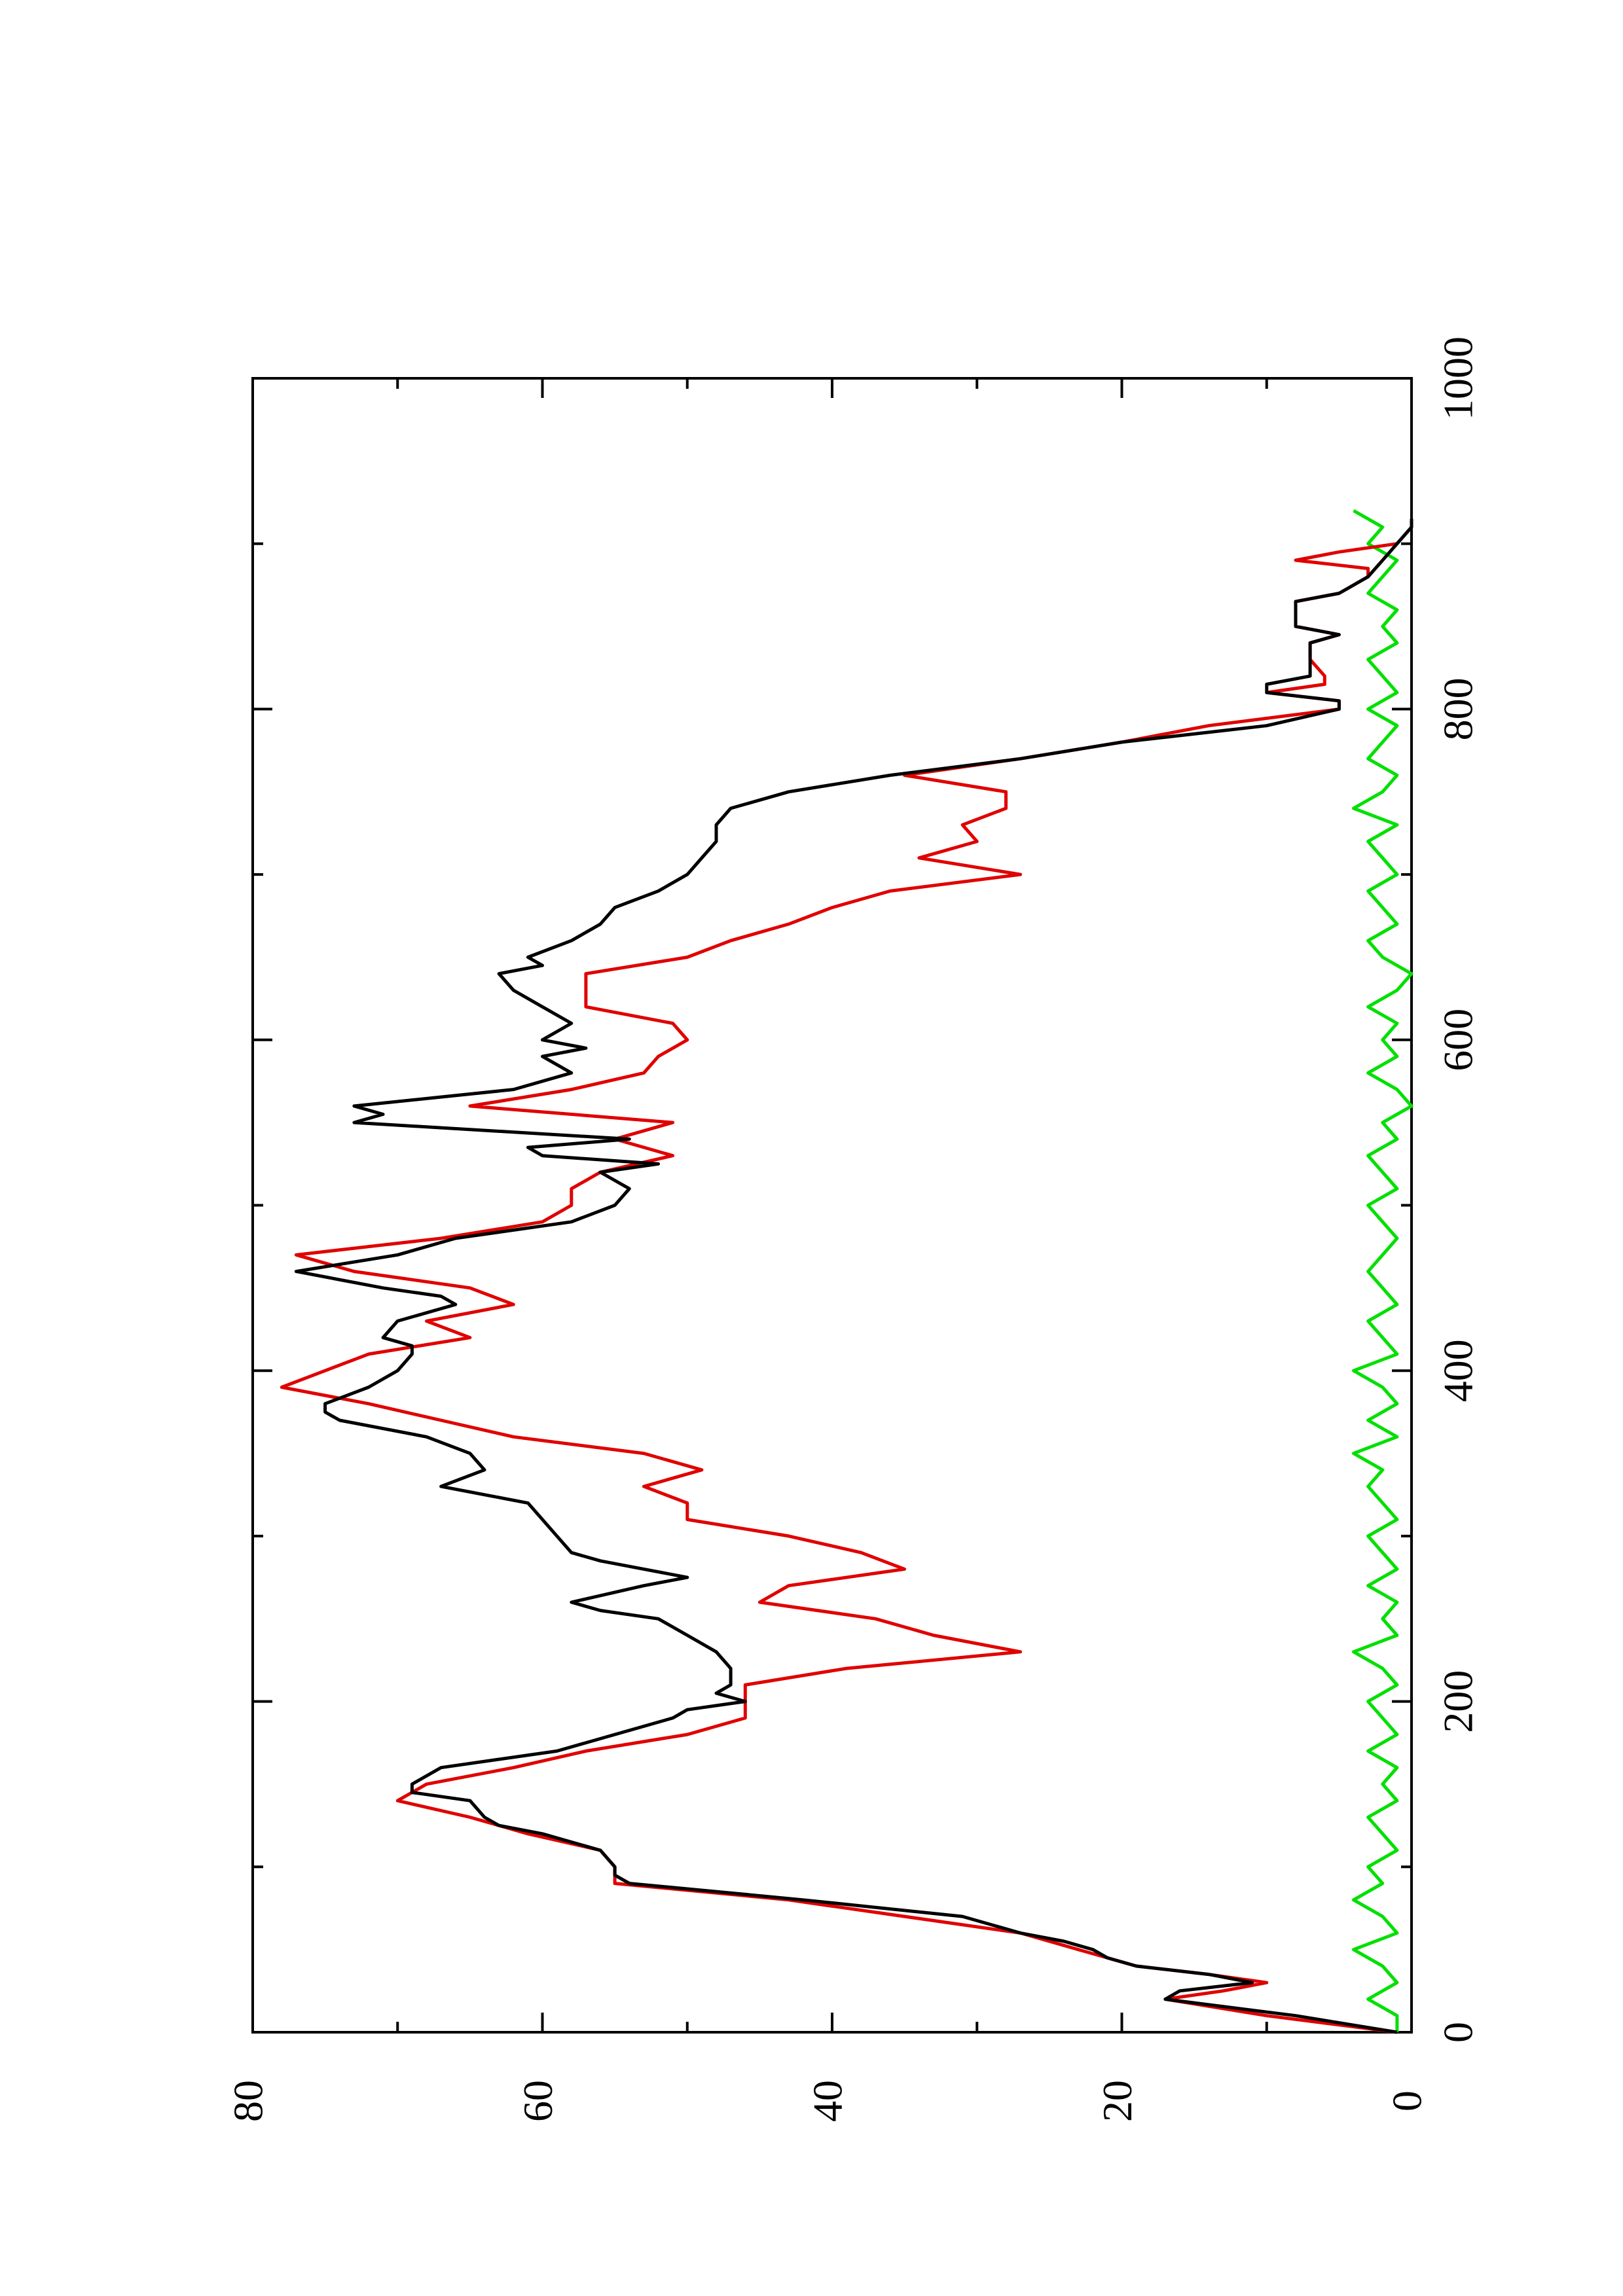 This screenshot has height=2296, width=1623. Describe the element at coordinates (1407, 2100) in the screenshot. I see `y-tick-label: 0` at that location.